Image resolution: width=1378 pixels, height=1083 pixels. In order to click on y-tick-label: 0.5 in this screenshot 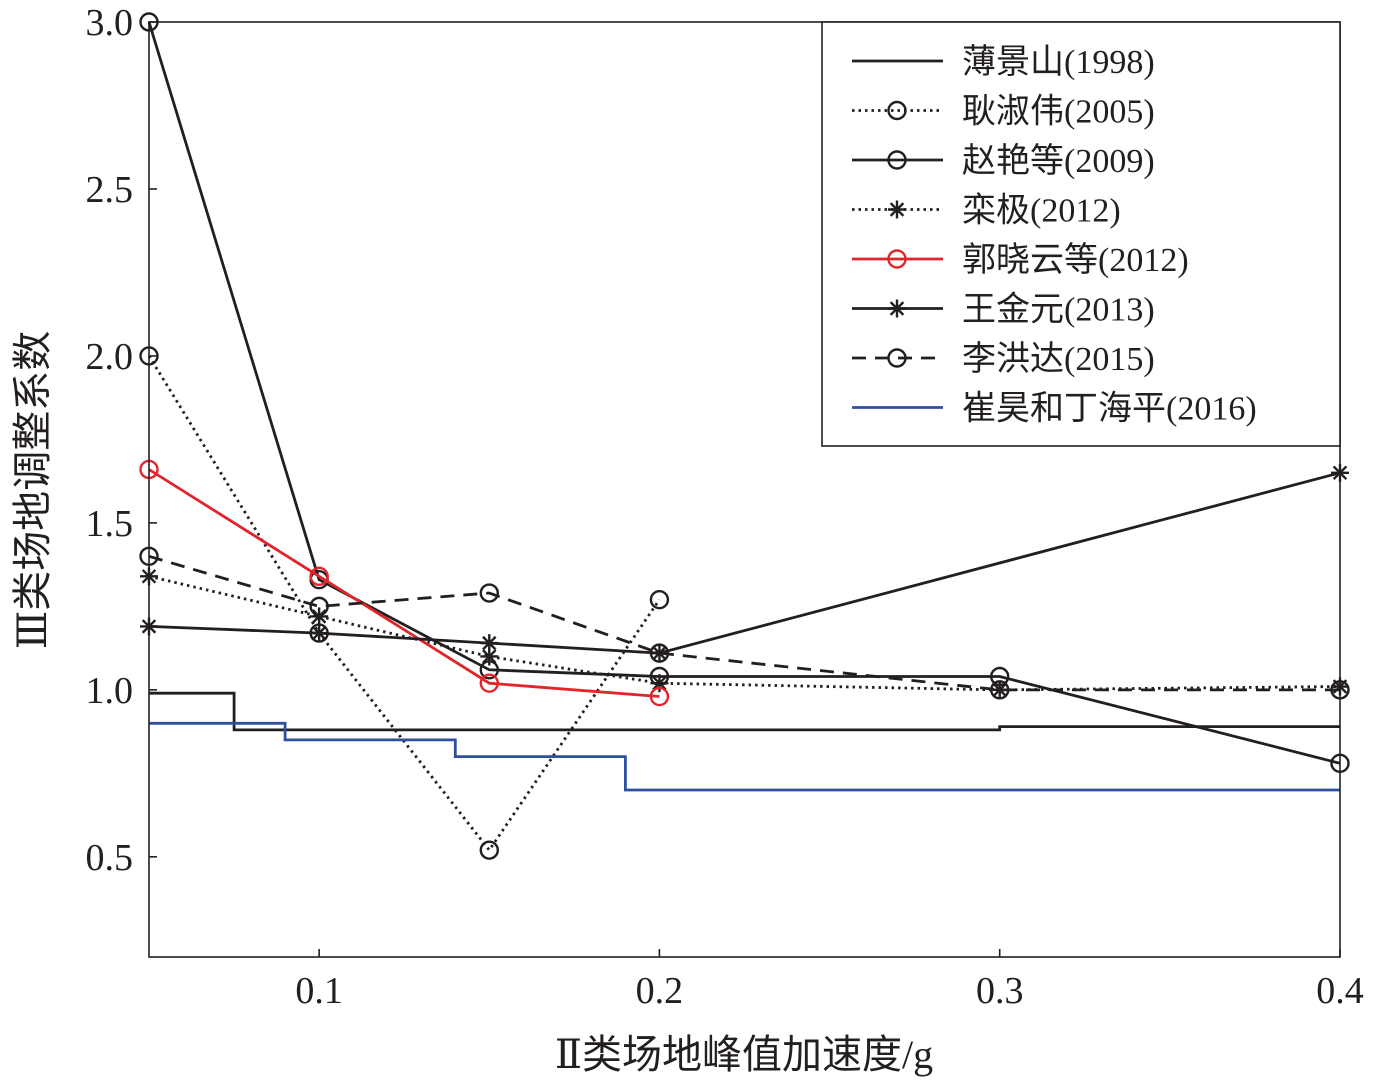, I will do `click(110, 858)`.